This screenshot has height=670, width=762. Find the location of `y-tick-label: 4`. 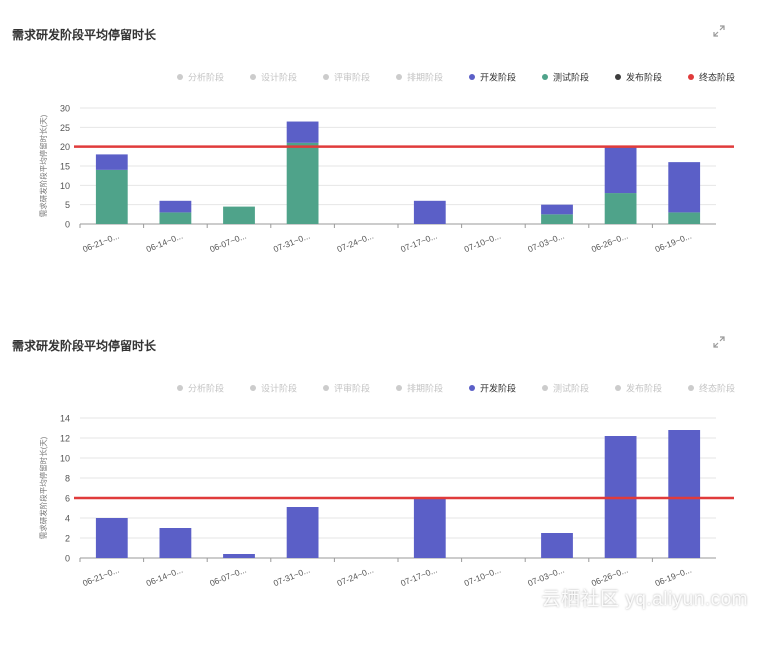

y-tick-label: 4 is located at coordinates (67, 519).